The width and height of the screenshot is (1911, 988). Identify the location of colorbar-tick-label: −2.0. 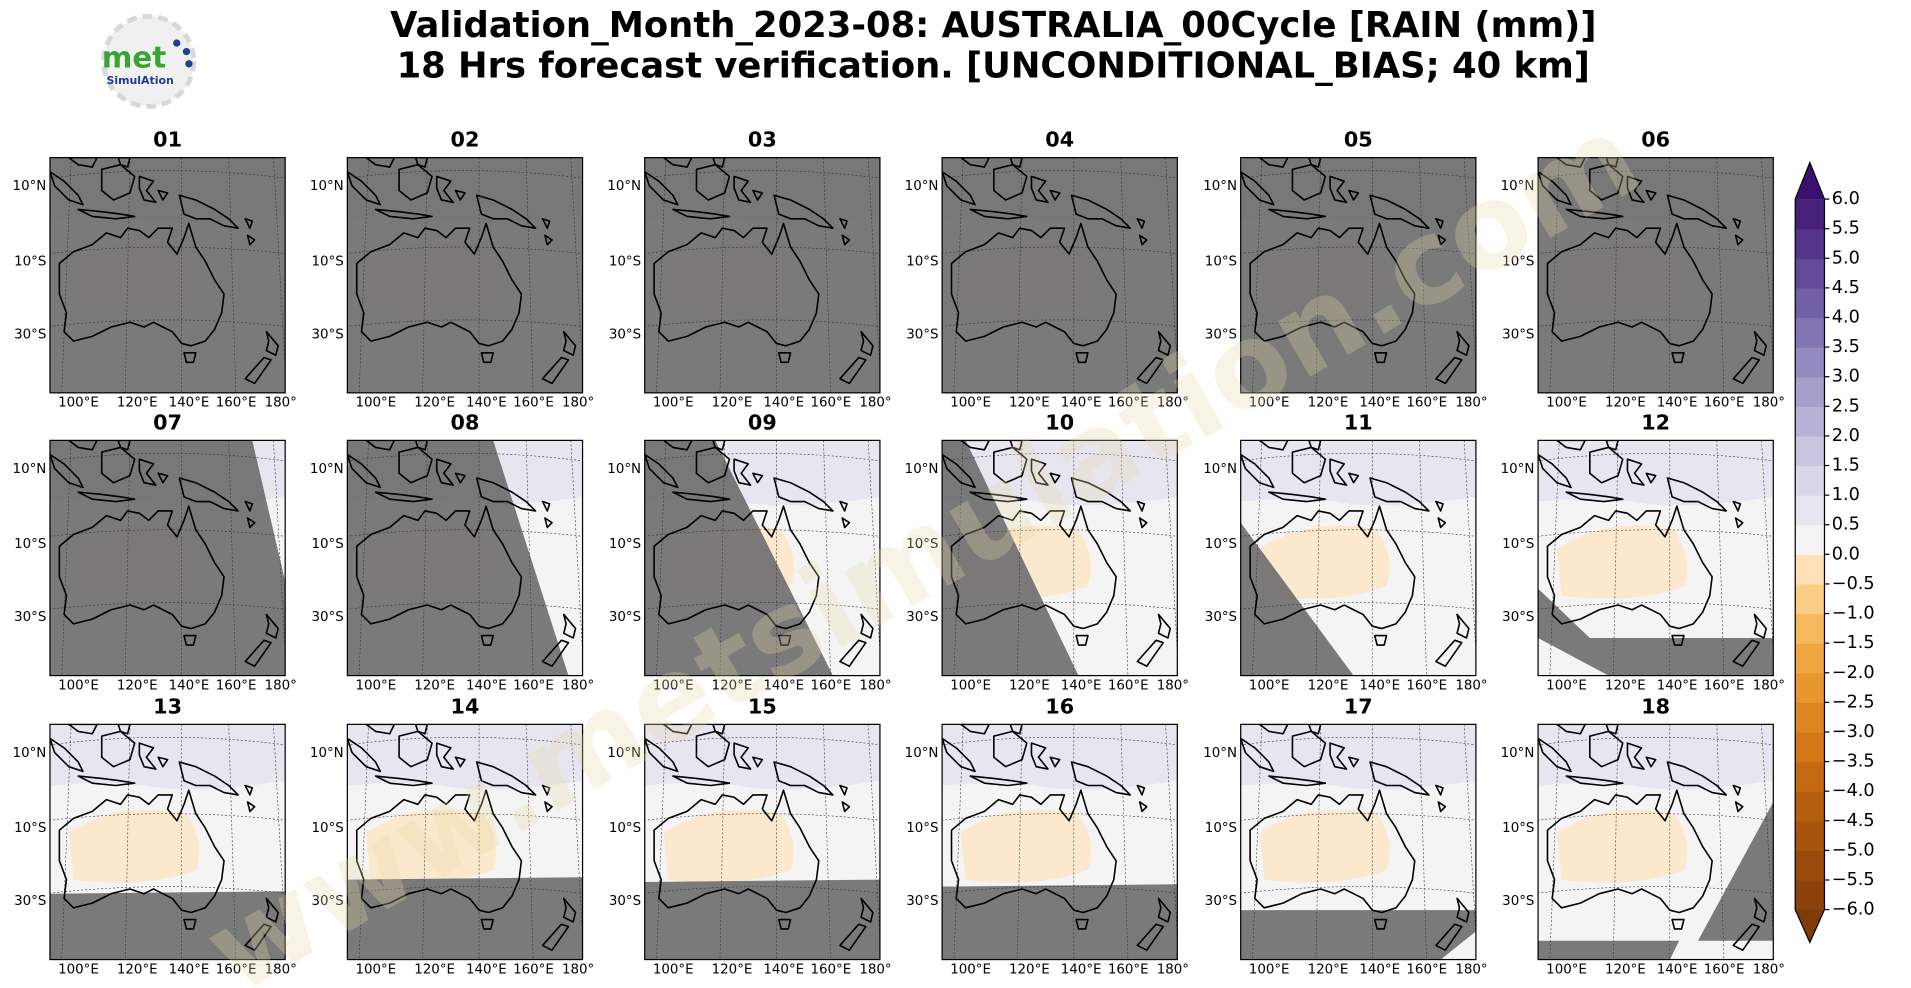
(1853, 673).